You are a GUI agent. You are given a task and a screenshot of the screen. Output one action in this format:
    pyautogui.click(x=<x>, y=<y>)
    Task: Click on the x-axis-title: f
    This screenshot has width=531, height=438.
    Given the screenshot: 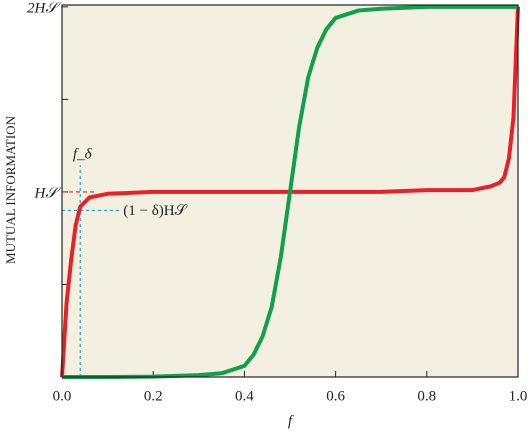 What is the action you would take?
    pyautogui.click(x=291, y=421)
    